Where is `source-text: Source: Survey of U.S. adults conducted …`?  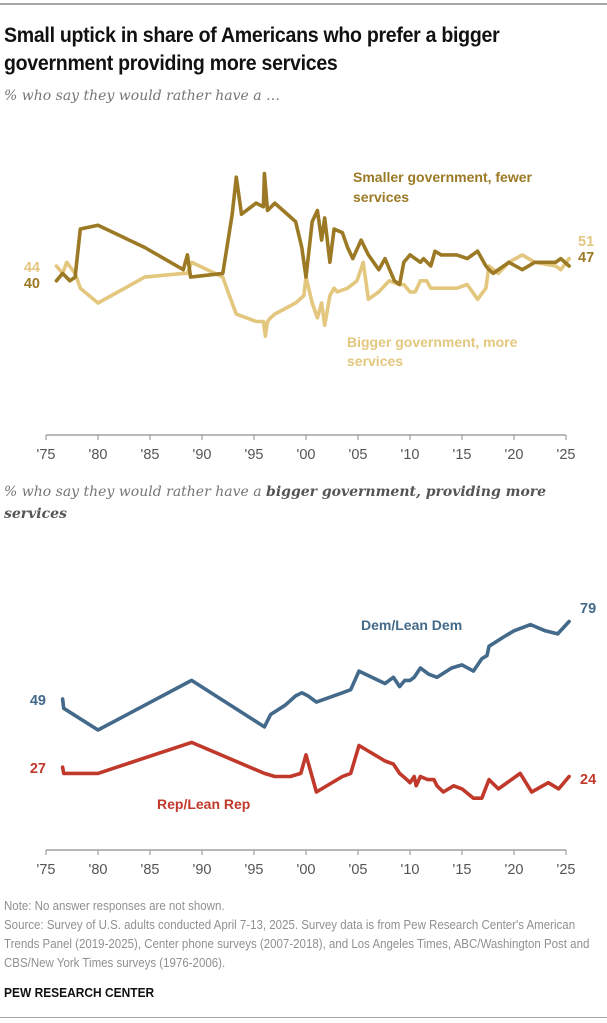 source-text: Source: Survey of U.S. adults conducted … is located at coordinates (297, 944).